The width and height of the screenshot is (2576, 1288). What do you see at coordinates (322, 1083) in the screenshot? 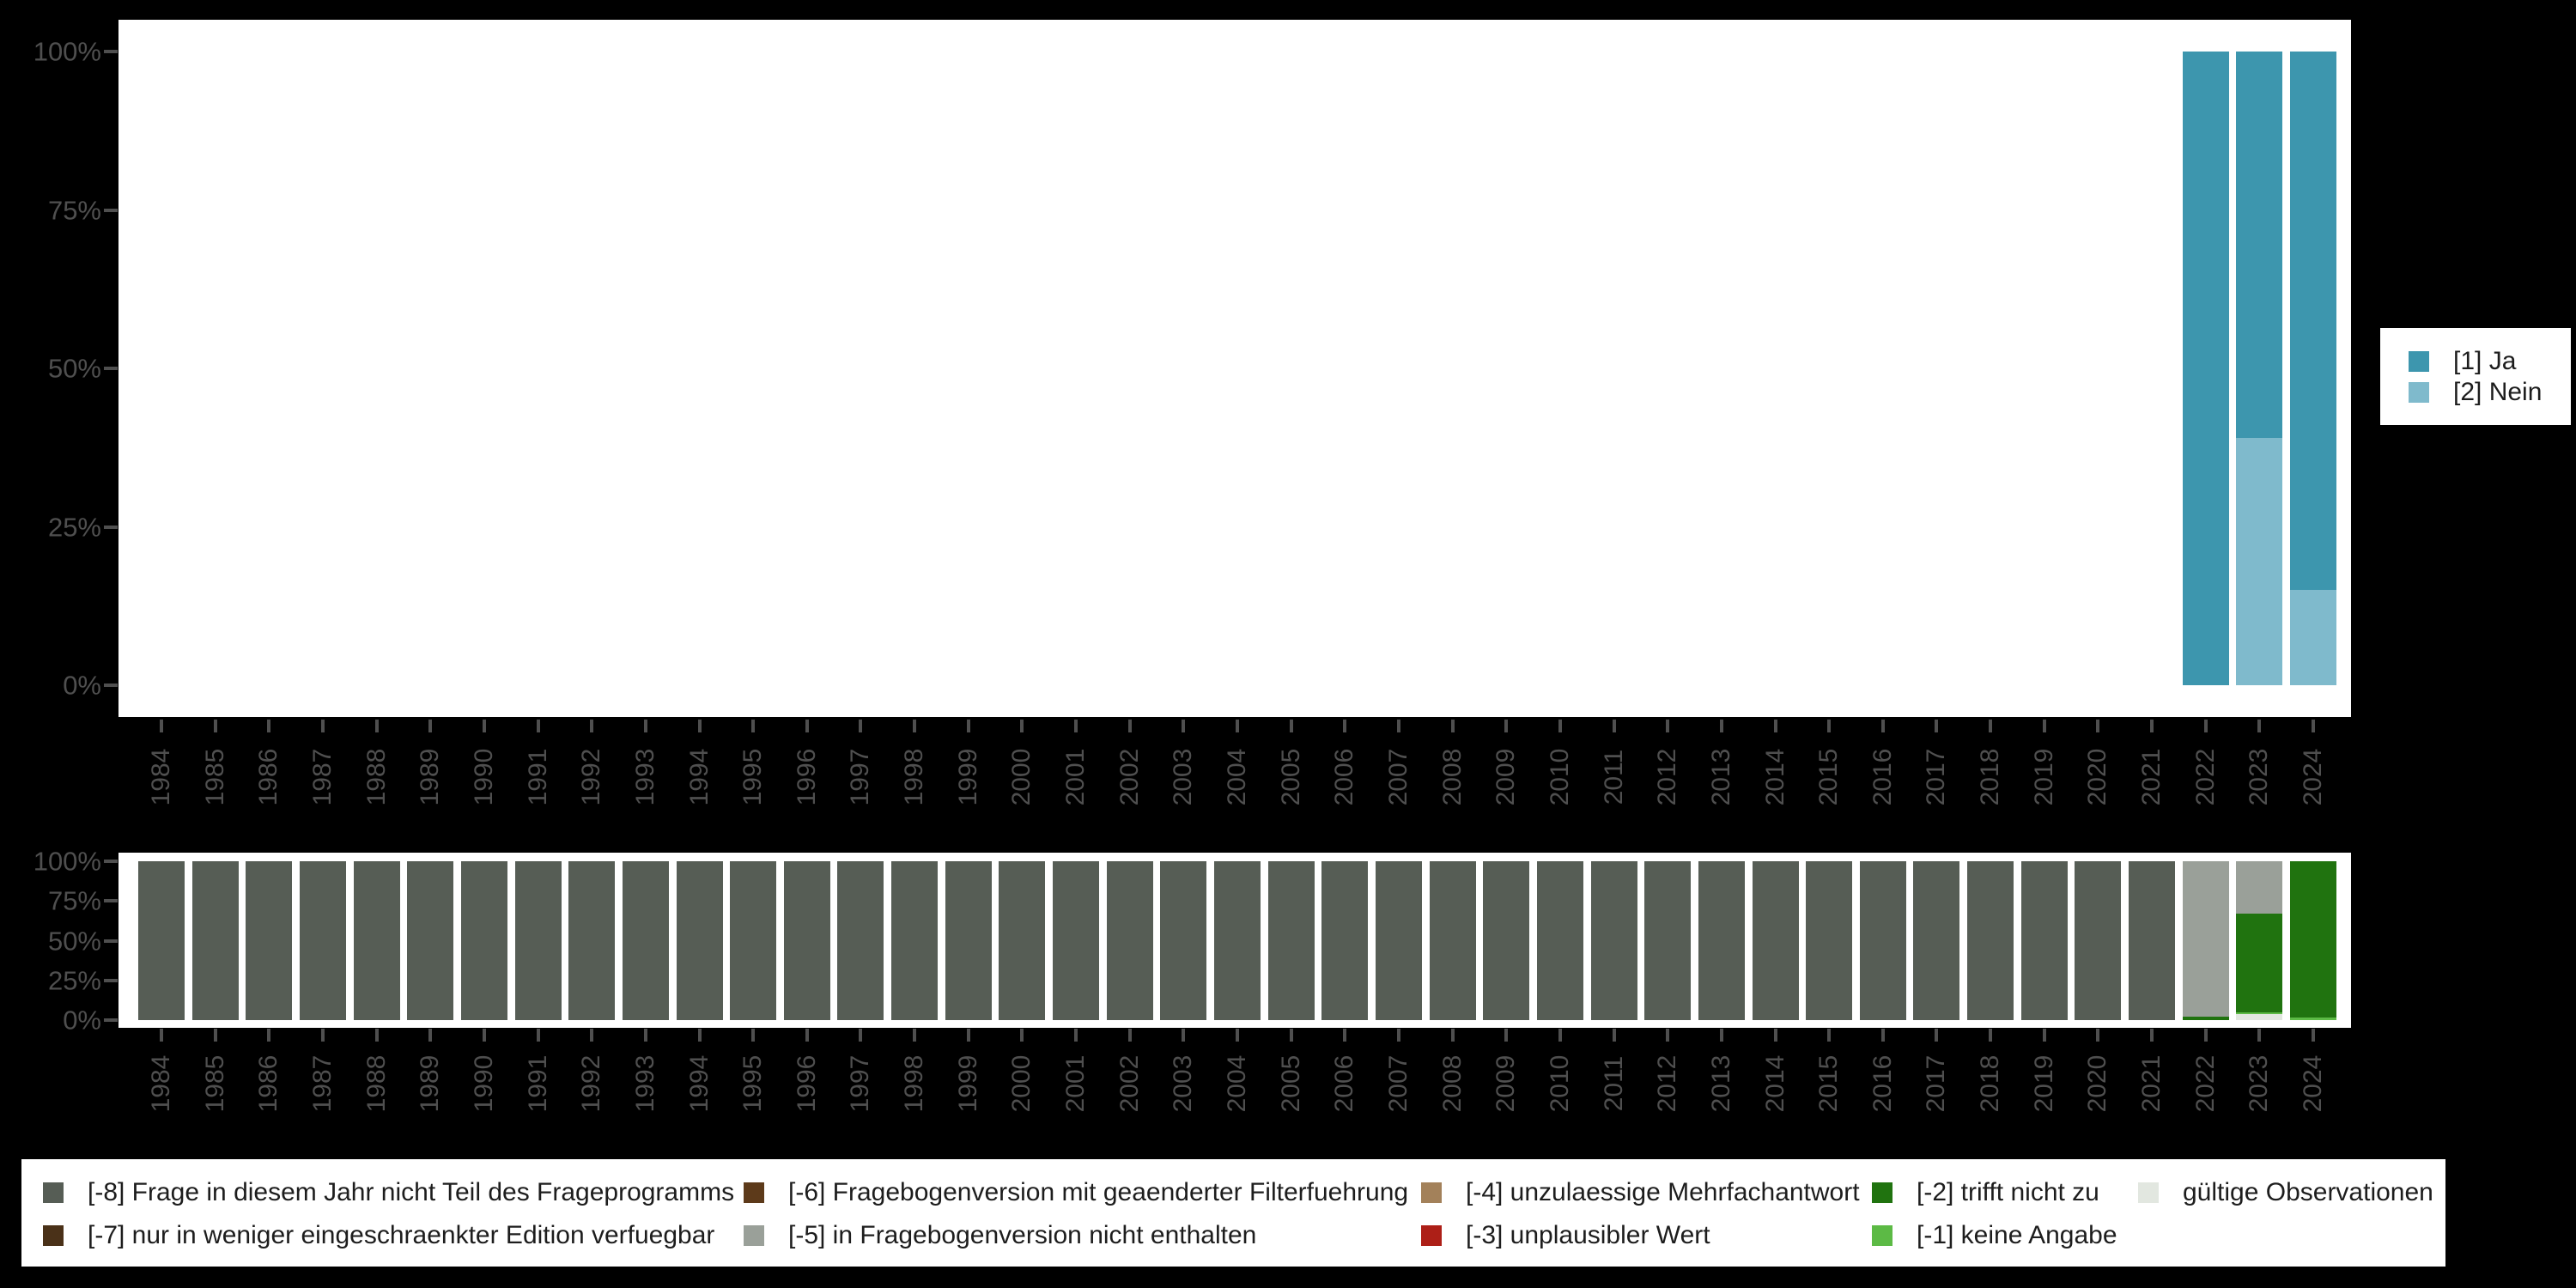
I see `x-tick-label-1987: 1987` at bounding box center [322, 1083].